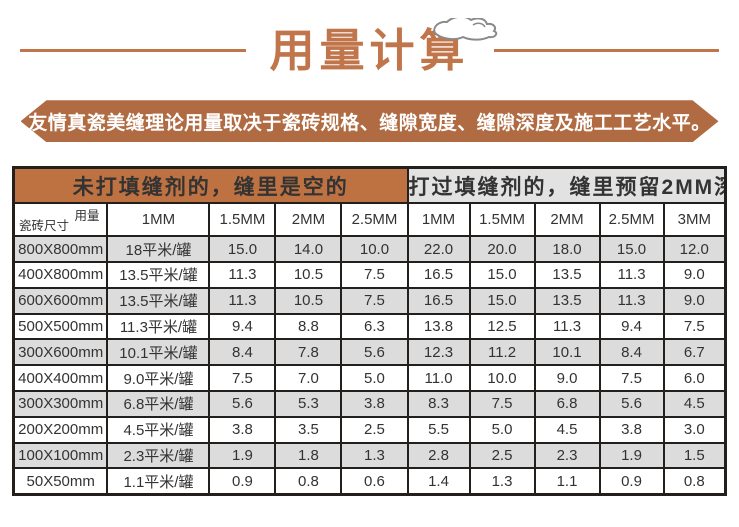 This screenshot has height=527, width=739. I want to click on tile-size-cell: 300X600mm, so click(60, 352).